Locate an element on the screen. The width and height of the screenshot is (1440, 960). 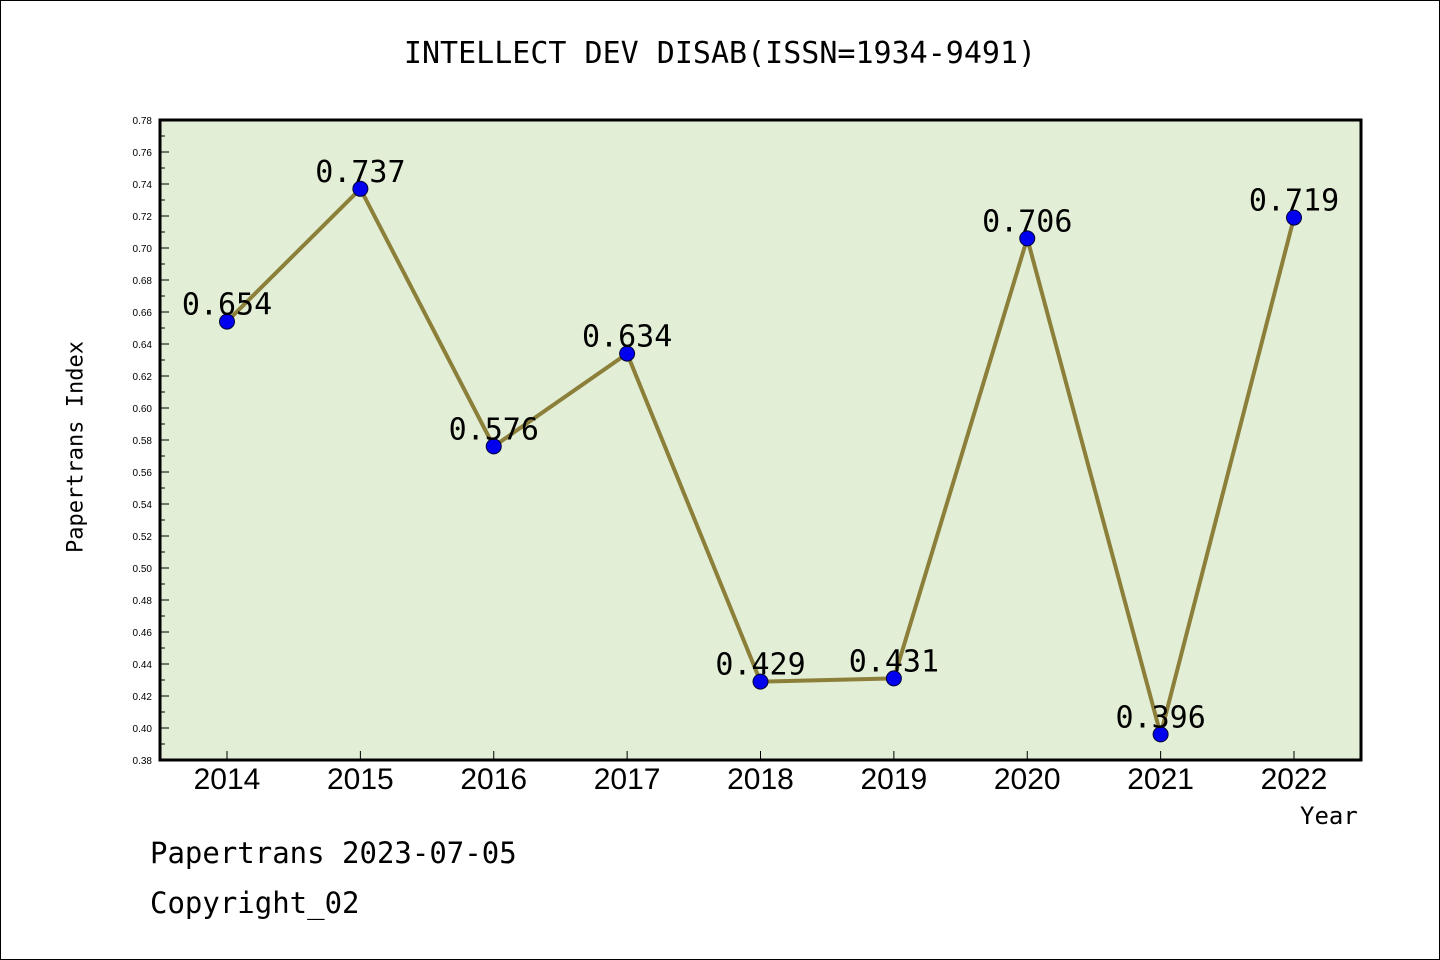
y-tick-label: 0.60 is located at coordinates (143, 409).